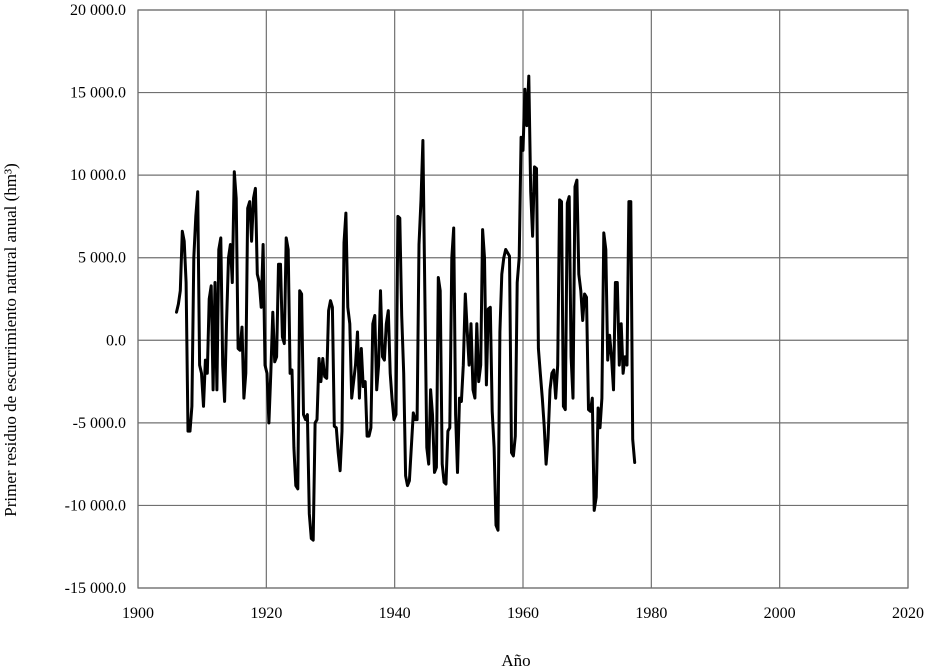 Image resolution: width=930 pixels, height=671 pixels. I want to click on y-tick-label: 0.0, so click(116, 340).